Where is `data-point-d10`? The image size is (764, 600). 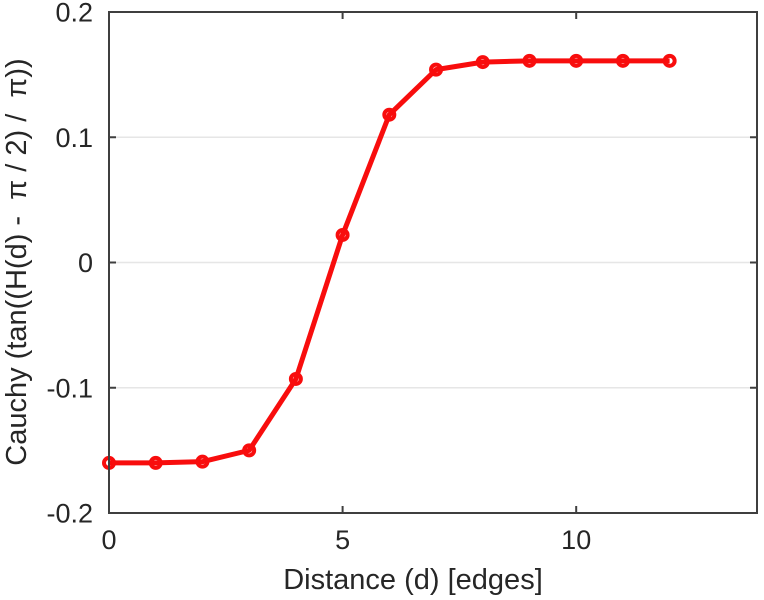
data-point-d10 is located at coordinates (576, 60).